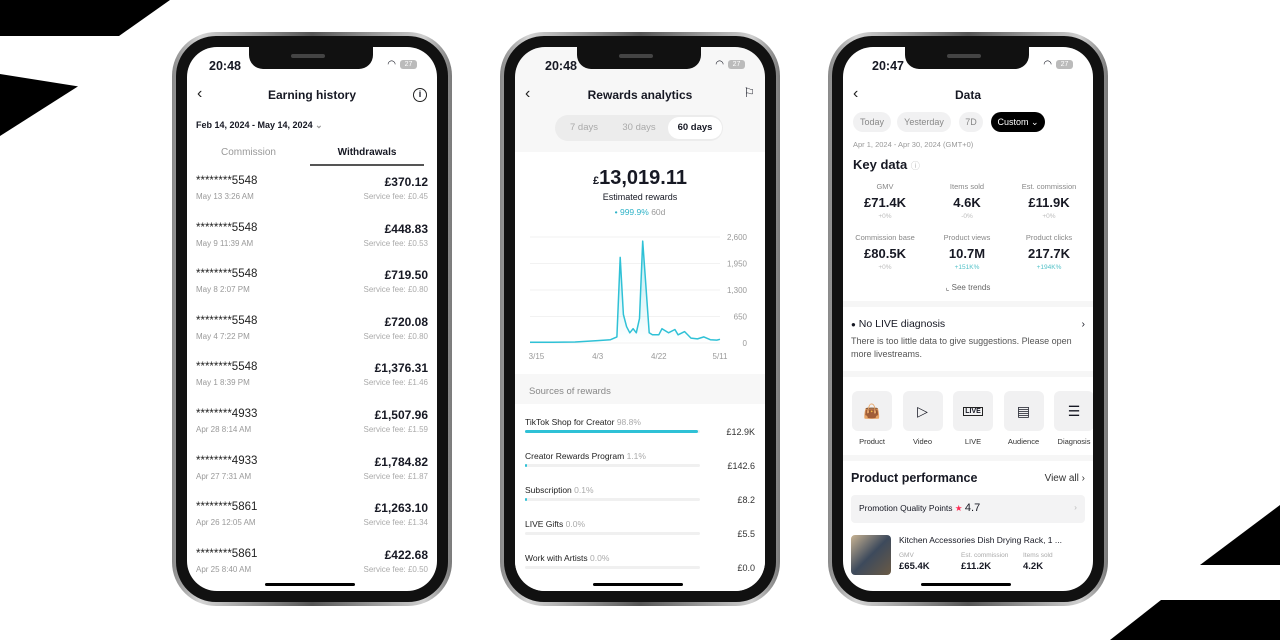 The height and width of the screenshot is (640, 1280). What do you see at coordinates (406, 228) in the screenshot?
I see `withdrawal-amount: £448.83` at bounding box center [406, 228].